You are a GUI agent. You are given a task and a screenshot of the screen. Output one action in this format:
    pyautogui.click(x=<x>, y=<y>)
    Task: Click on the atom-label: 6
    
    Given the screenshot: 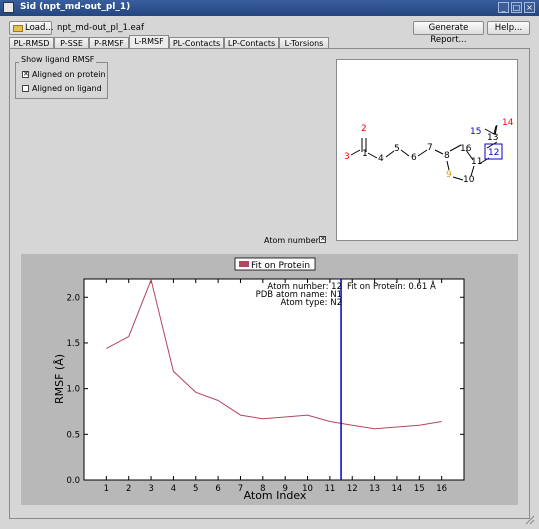 What is the action you would take?
    pyautogui.click(x=414, y=158)
    